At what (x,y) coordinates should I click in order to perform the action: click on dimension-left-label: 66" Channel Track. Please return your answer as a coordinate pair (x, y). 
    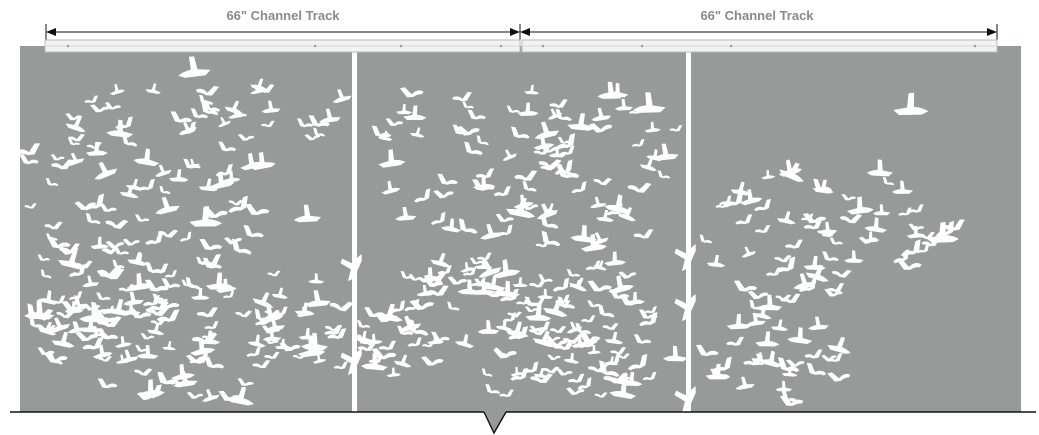
    Looking at the image, I should click on (283, 15).